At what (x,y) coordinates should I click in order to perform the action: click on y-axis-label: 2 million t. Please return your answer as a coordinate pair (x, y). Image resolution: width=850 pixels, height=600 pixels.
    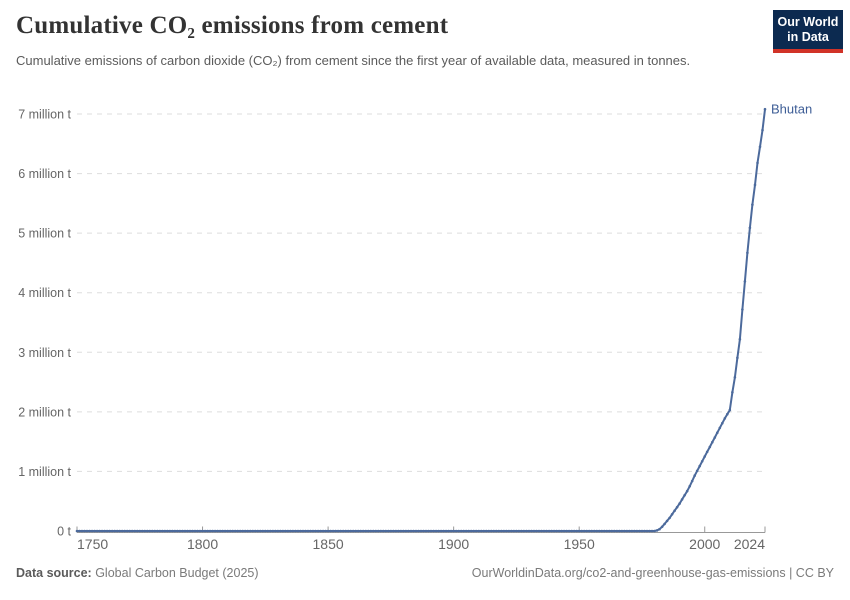
    Looking at the image, I should click on (44, 412).